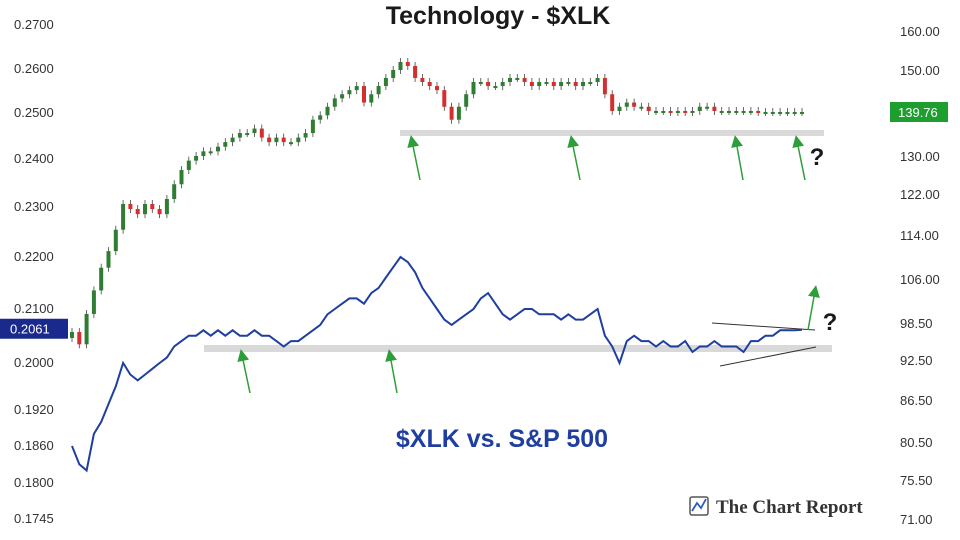 The image size is (960, 540). What do you see at coordinates (518, 348) in the screenshot?
I see `ratio-support-zone` at bounding box center [518, 348].